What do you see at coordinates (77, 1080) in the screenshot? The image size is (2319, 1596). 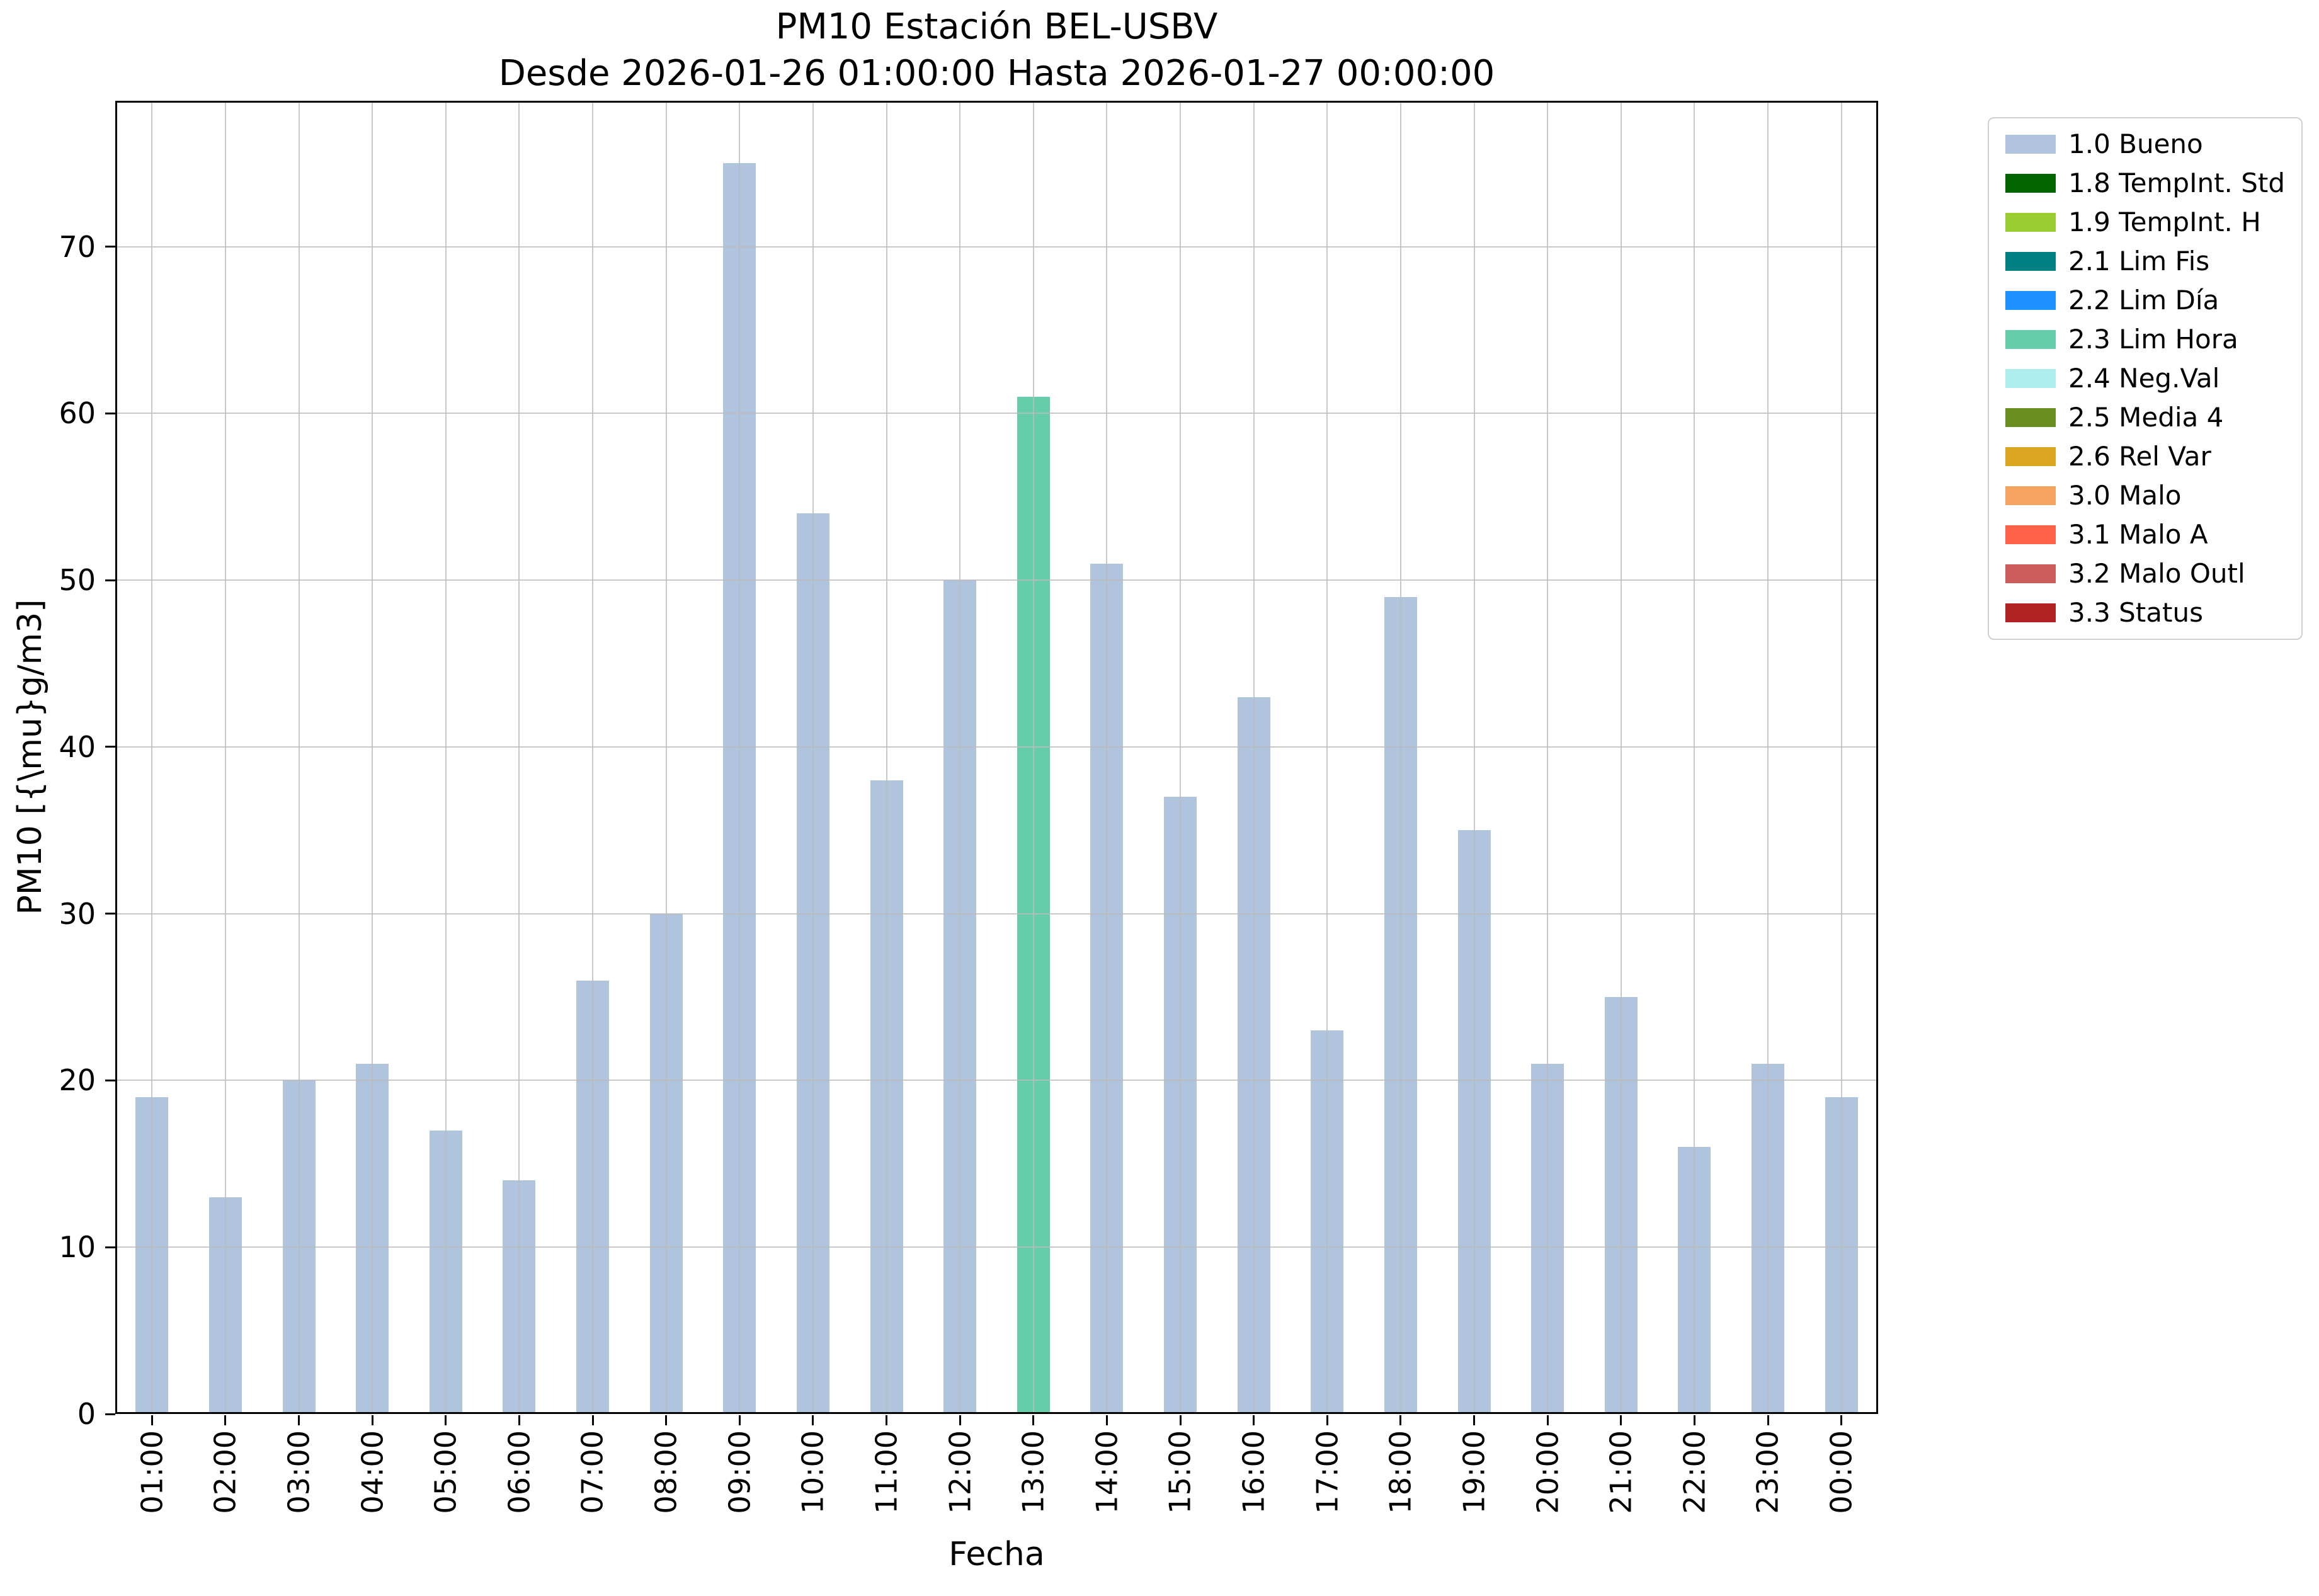 I see `y-tick-label: 20` at bounding box center [77, 1080].